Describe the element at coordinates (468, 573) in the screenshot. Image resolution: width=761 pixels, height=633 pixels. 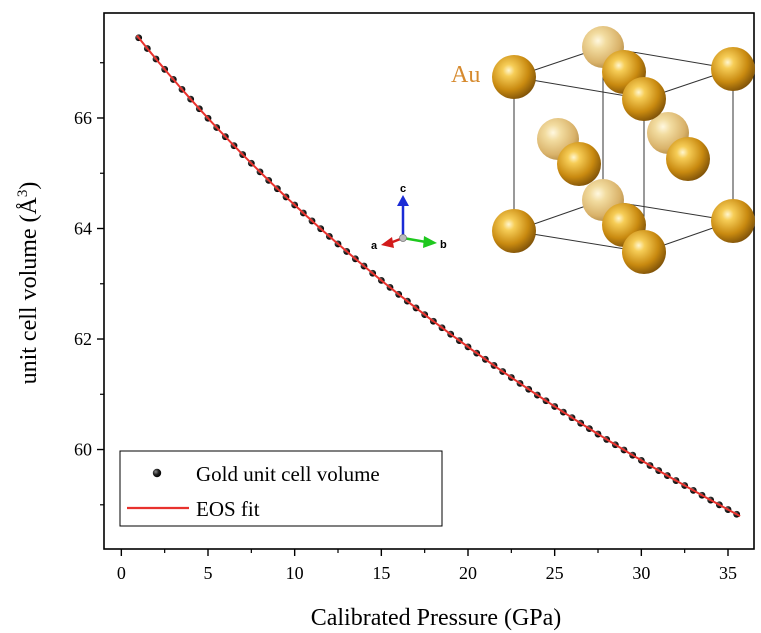
I see `x-tick-label: 20` at that location.